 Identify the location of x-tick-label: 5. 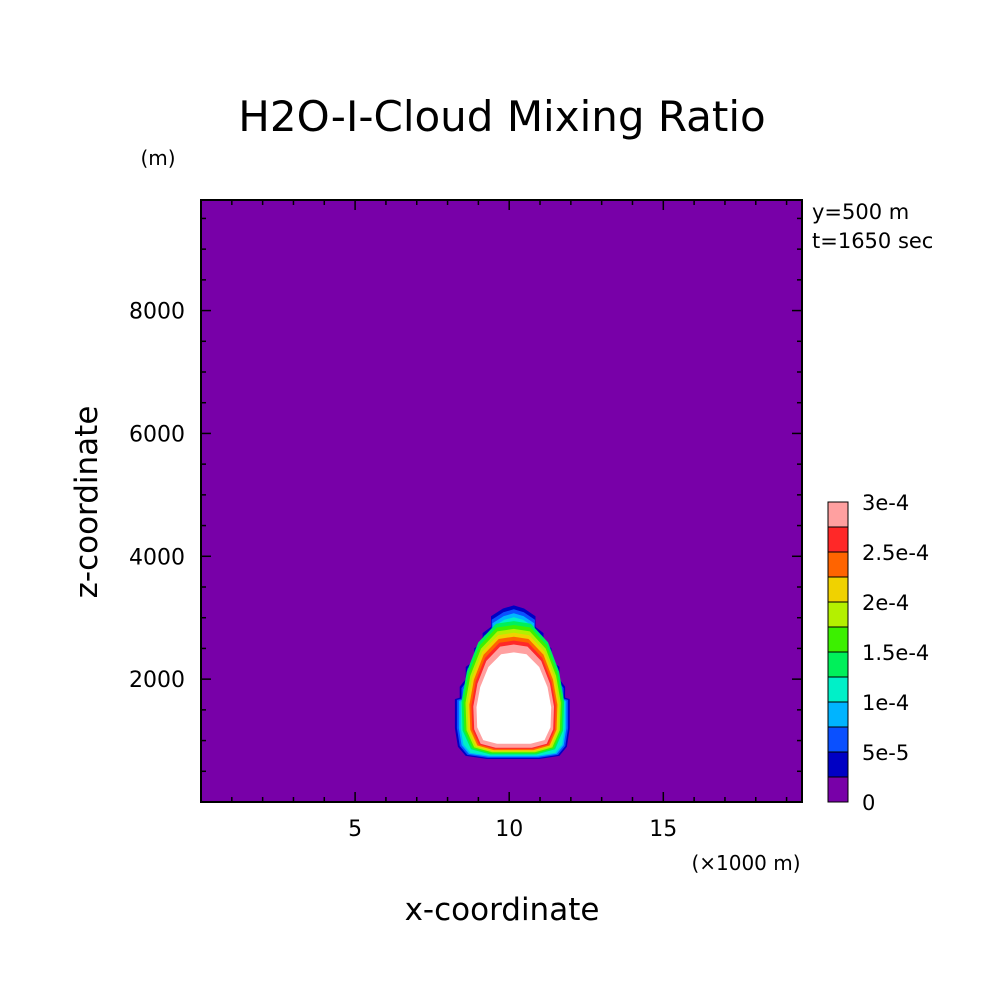
(355, 829).